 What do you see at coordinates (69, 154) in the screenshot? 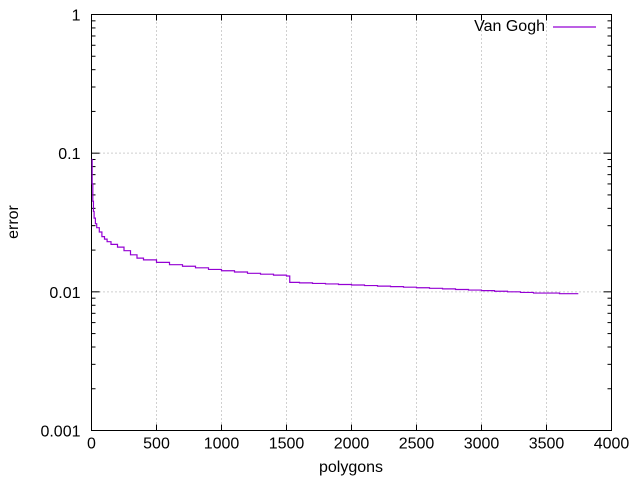
I see `y-tick-label: 0.1` at bounding box center [69, 154].